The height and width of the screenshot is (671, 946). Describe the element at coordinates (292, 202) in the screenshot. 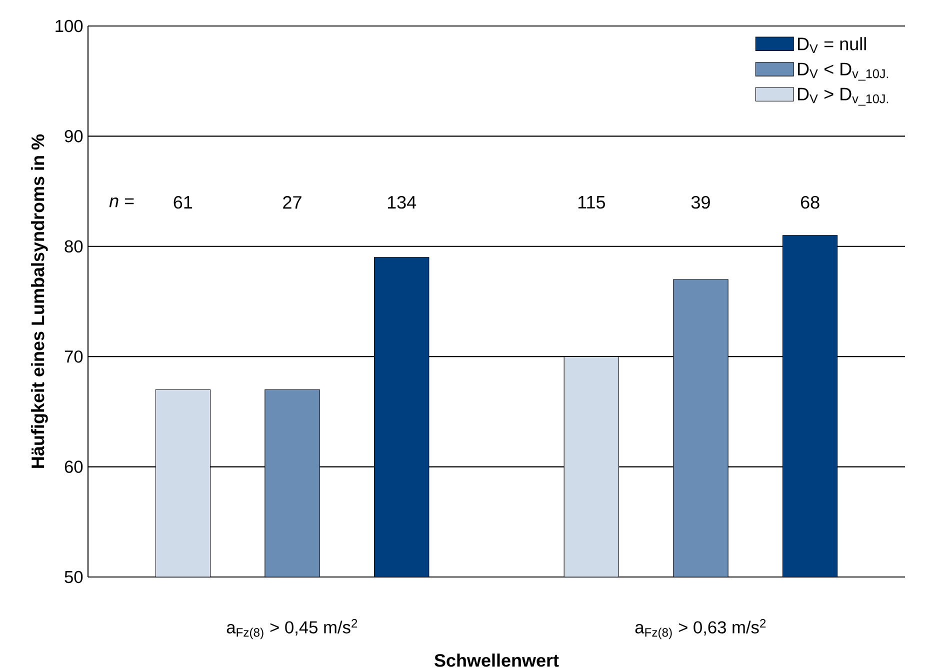

I see `annotation: 27` at that location.